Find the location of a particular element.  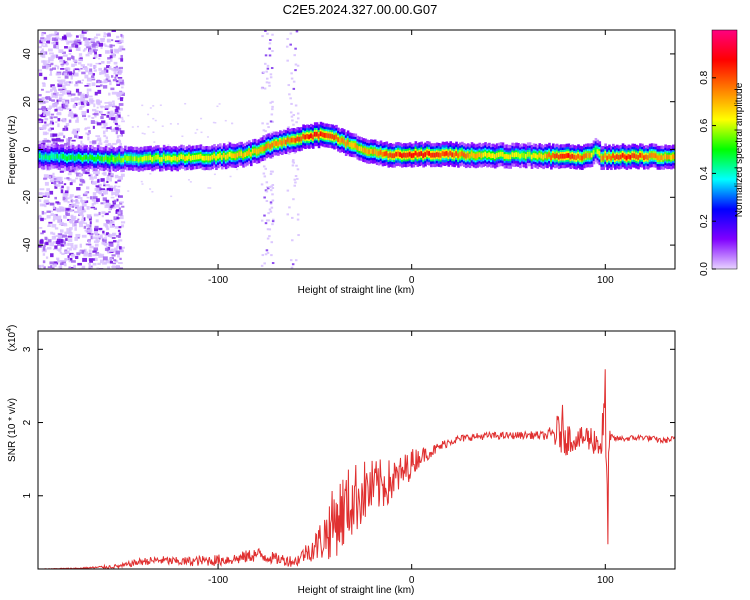

spectrogram-x-tick-label: 100 is located at coordinates (605, 280).